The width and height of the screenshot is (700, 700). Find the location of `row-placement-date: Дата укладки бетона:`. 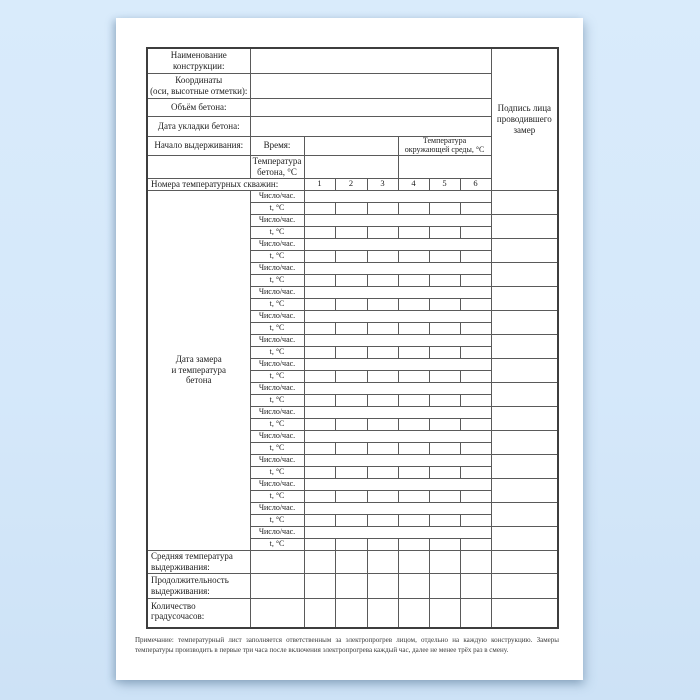

row-placement-date: Дата укладки бетона: is located at coordinates (352, 126).